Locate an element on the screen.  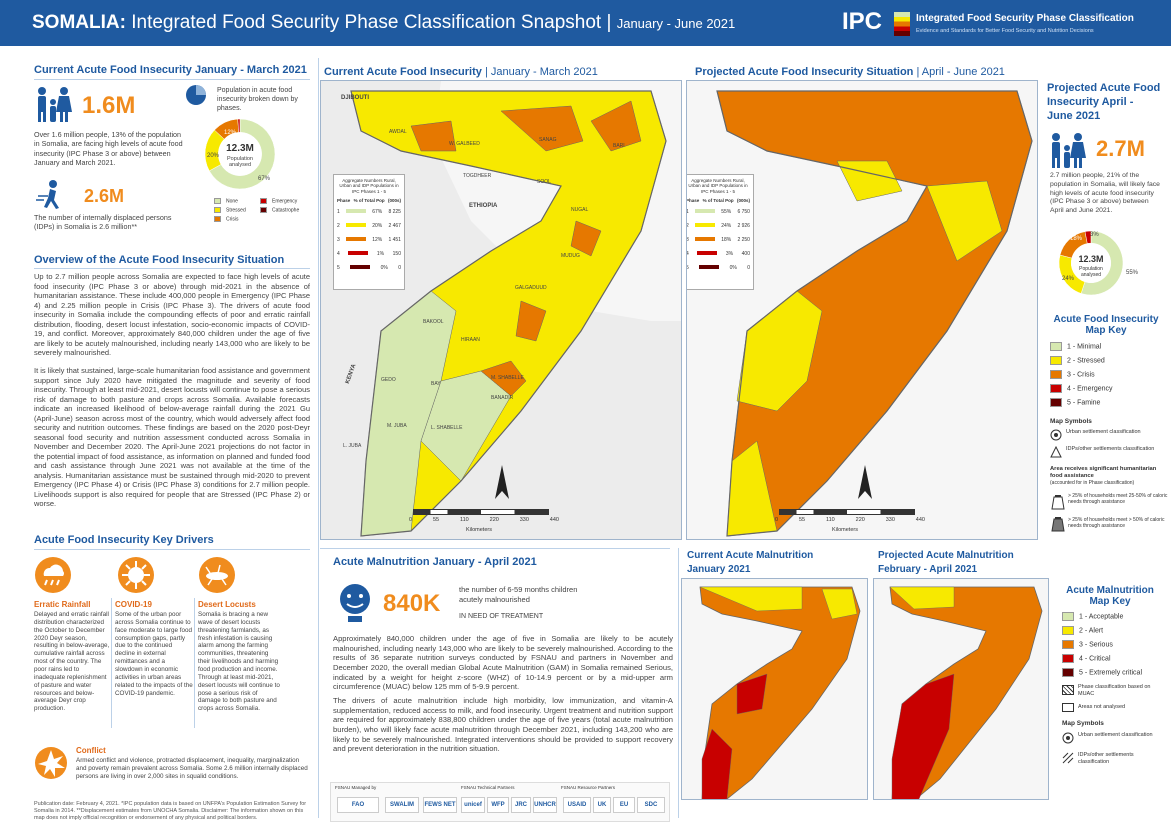
donut-label-stressed: 20% is located at coordinates (213, 156).